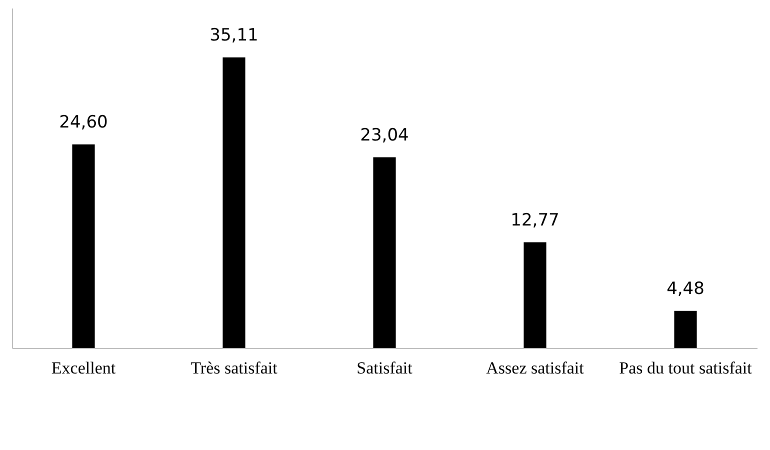  Describe the element at coordinates (685, 368) in the screenshot. I see `x-tick-label: Pas du tout satisfait` at that location.